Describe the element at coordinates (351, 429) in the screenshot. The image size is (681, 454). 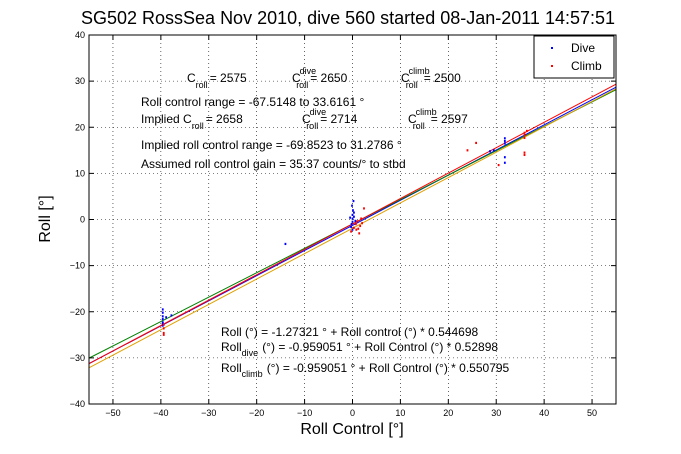
I see `x-axis-label: Roll Control [°]` at that location.